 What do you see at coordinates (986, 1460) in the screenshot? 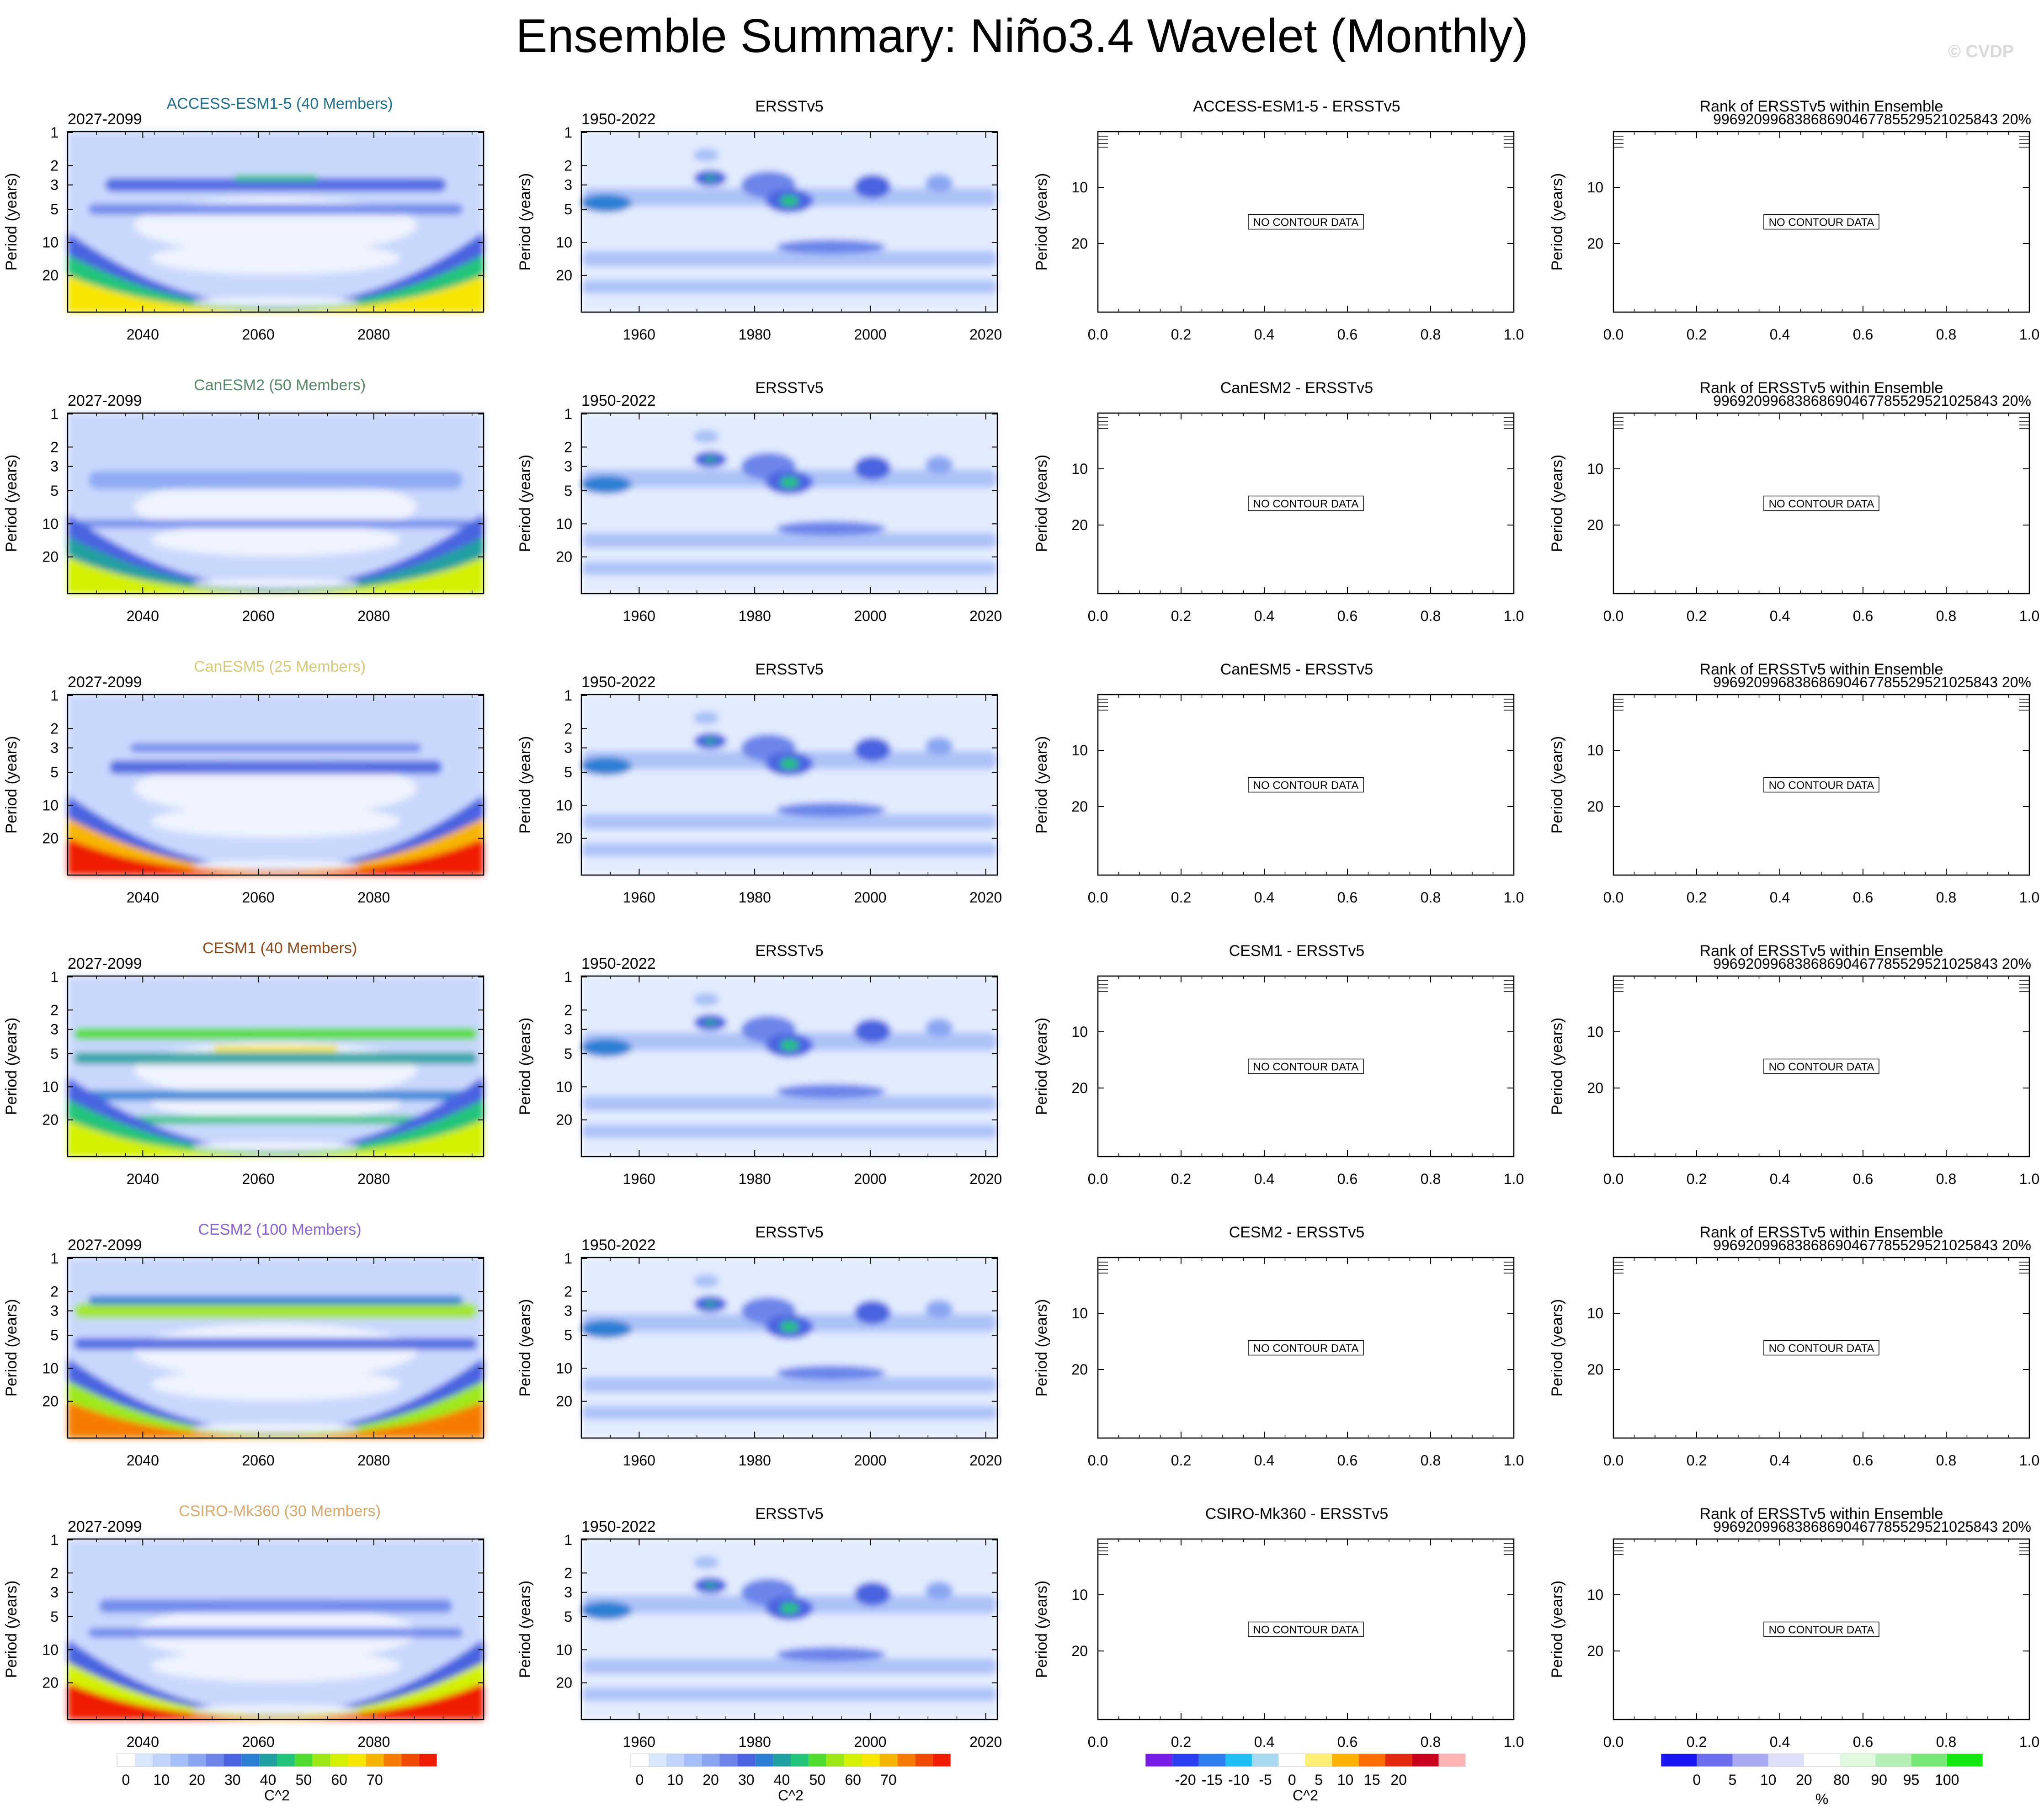
I see `x-tick-label: 2020` at bounding box center [986, 1460].